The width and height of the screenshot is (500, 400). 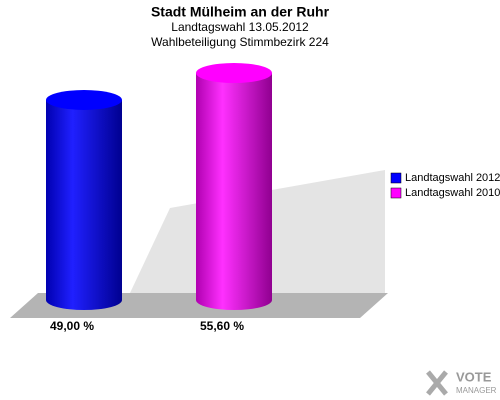 I want to click on chart-subtitle: Wahlbeteiligung Stimmbezirk 224, so click(x=240, y=42).